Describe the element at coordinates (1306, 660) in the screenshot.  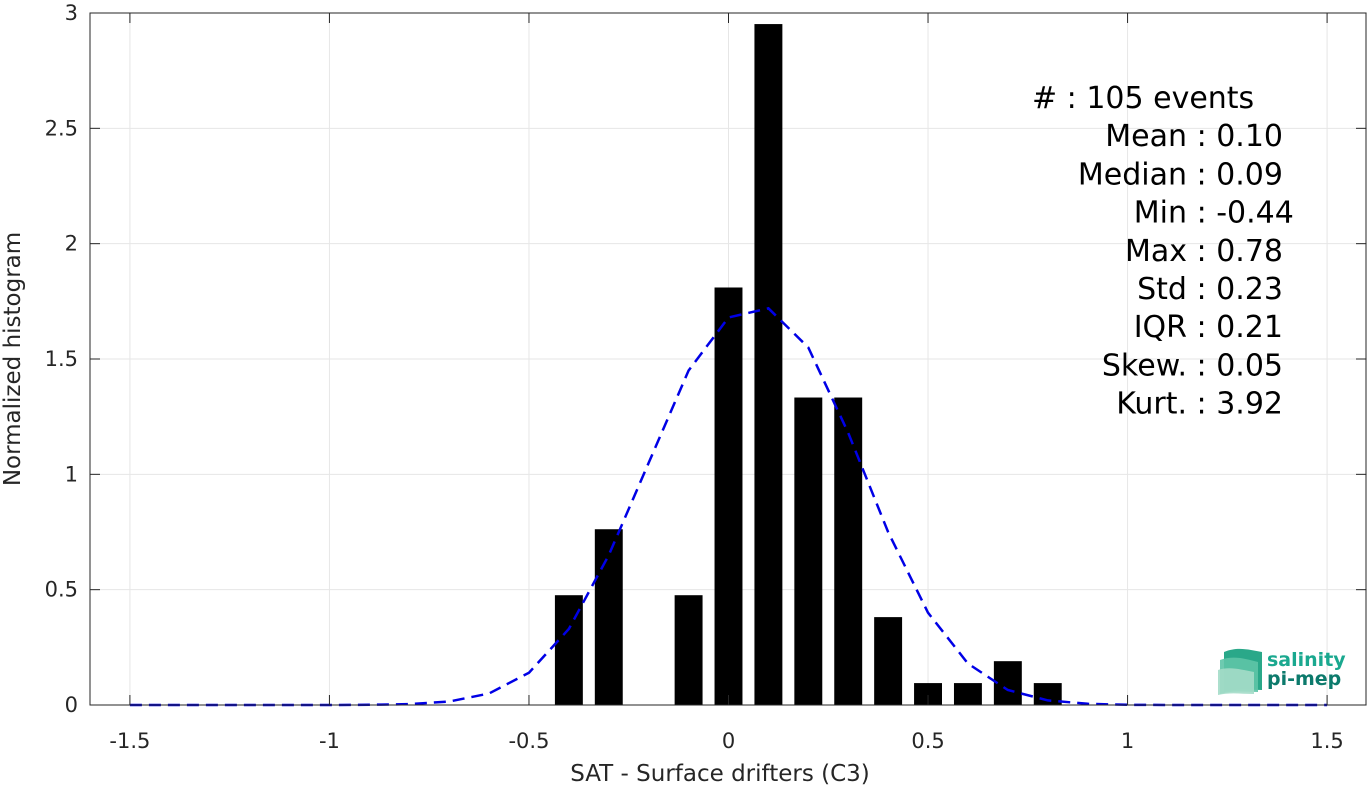
I see `logo-text-salinity: salinity` at that location.